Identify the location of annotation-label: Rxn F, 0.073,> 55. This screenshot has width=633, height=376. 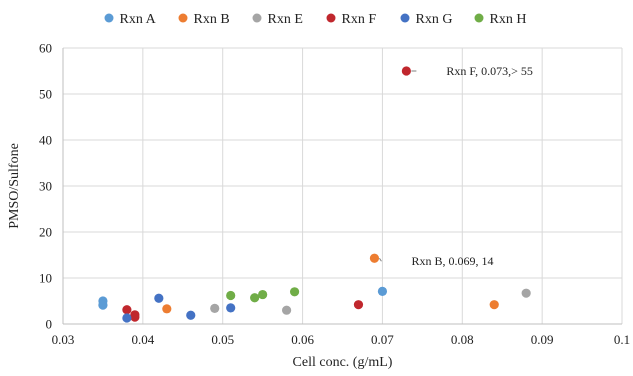
(489, 71).